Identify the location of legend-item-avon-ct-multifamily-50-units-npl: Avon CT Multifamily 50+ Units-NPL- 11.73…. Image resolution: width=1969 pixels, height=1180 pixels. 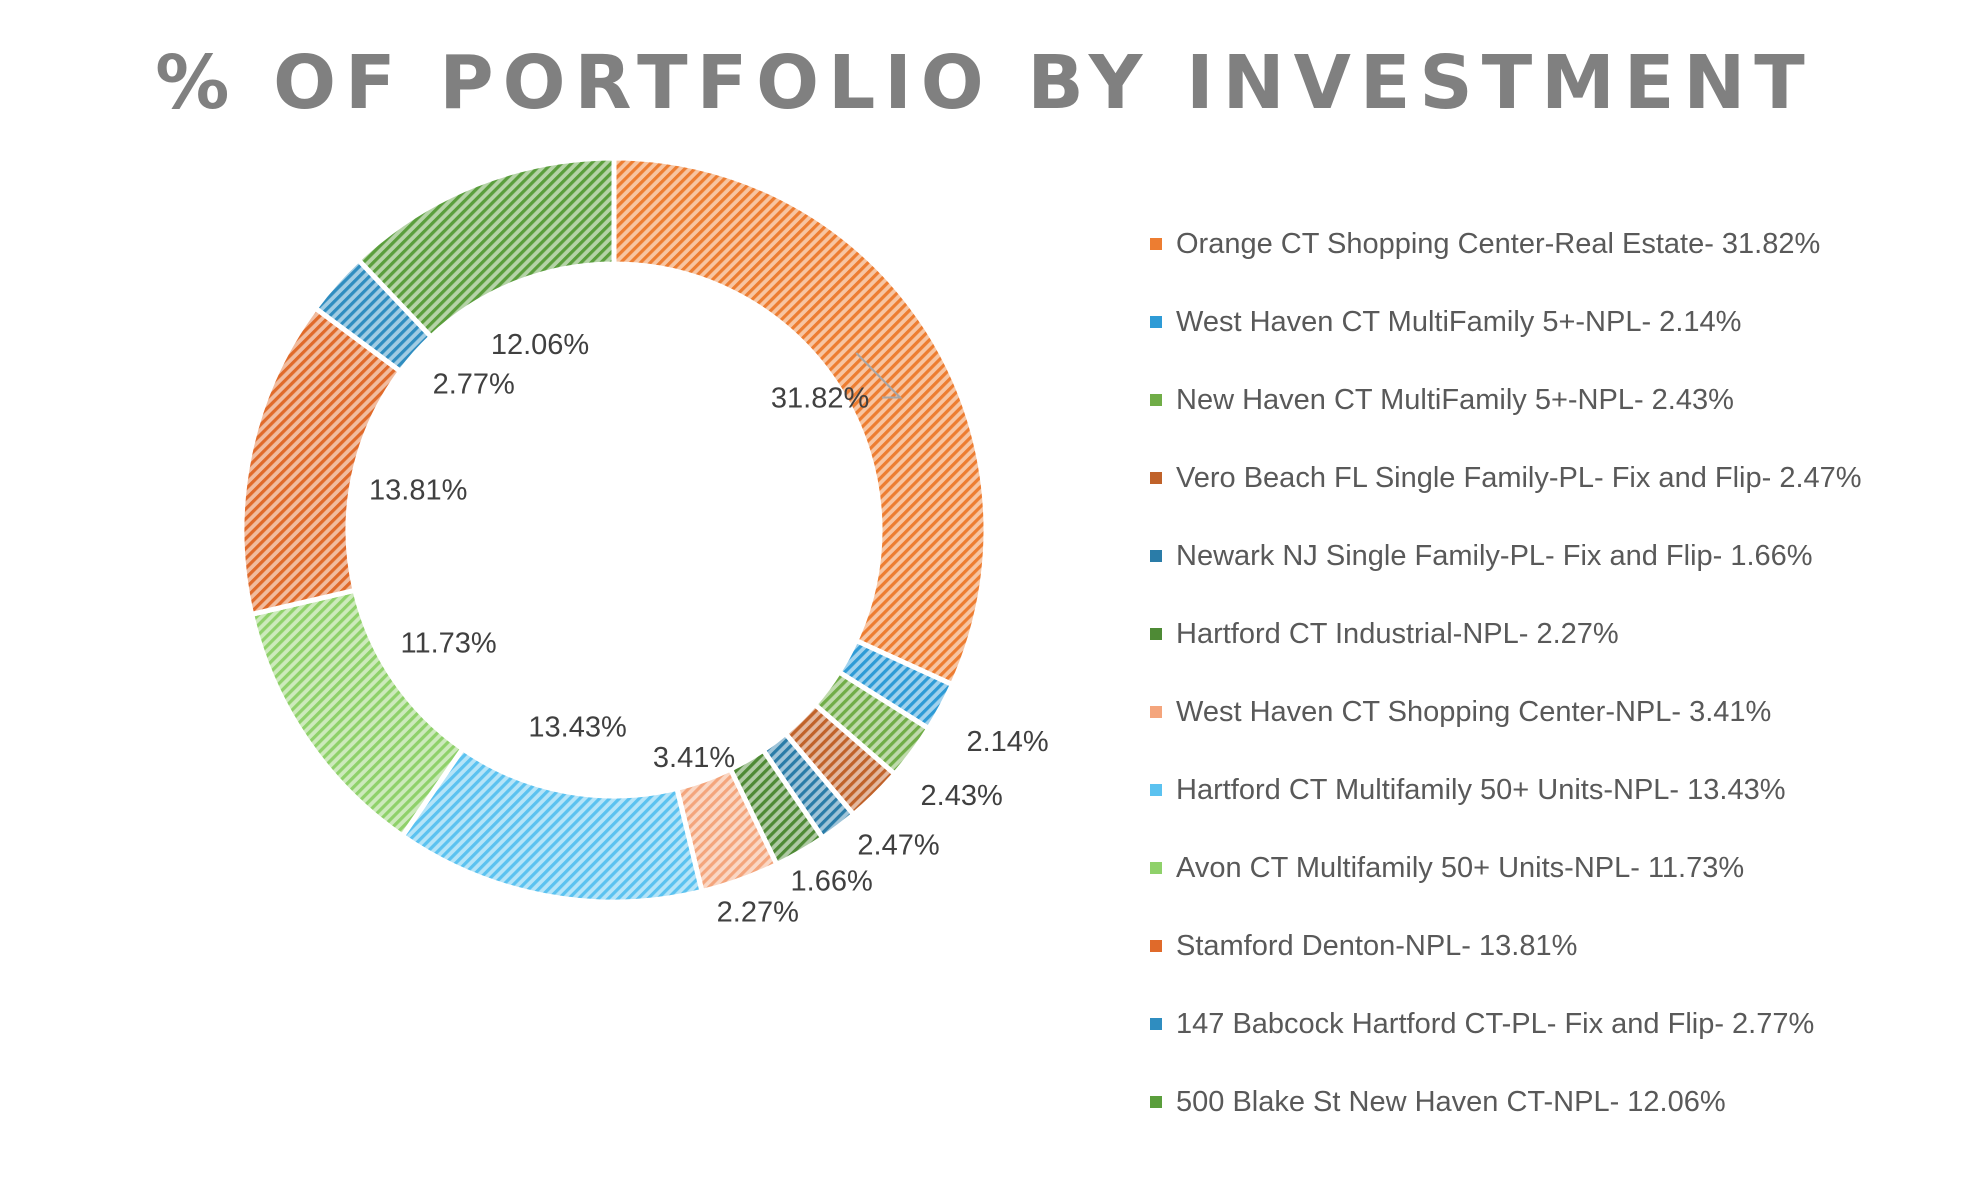
(1506, 868).